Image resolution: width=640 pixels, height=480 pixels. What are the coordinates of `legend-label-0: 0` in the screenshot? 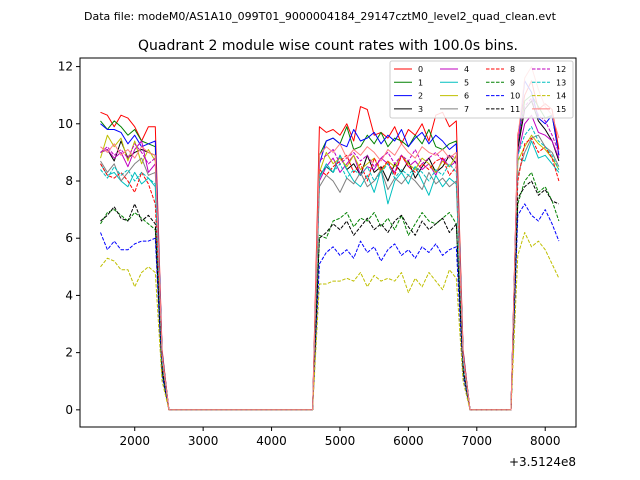 It's located at (420, 69).